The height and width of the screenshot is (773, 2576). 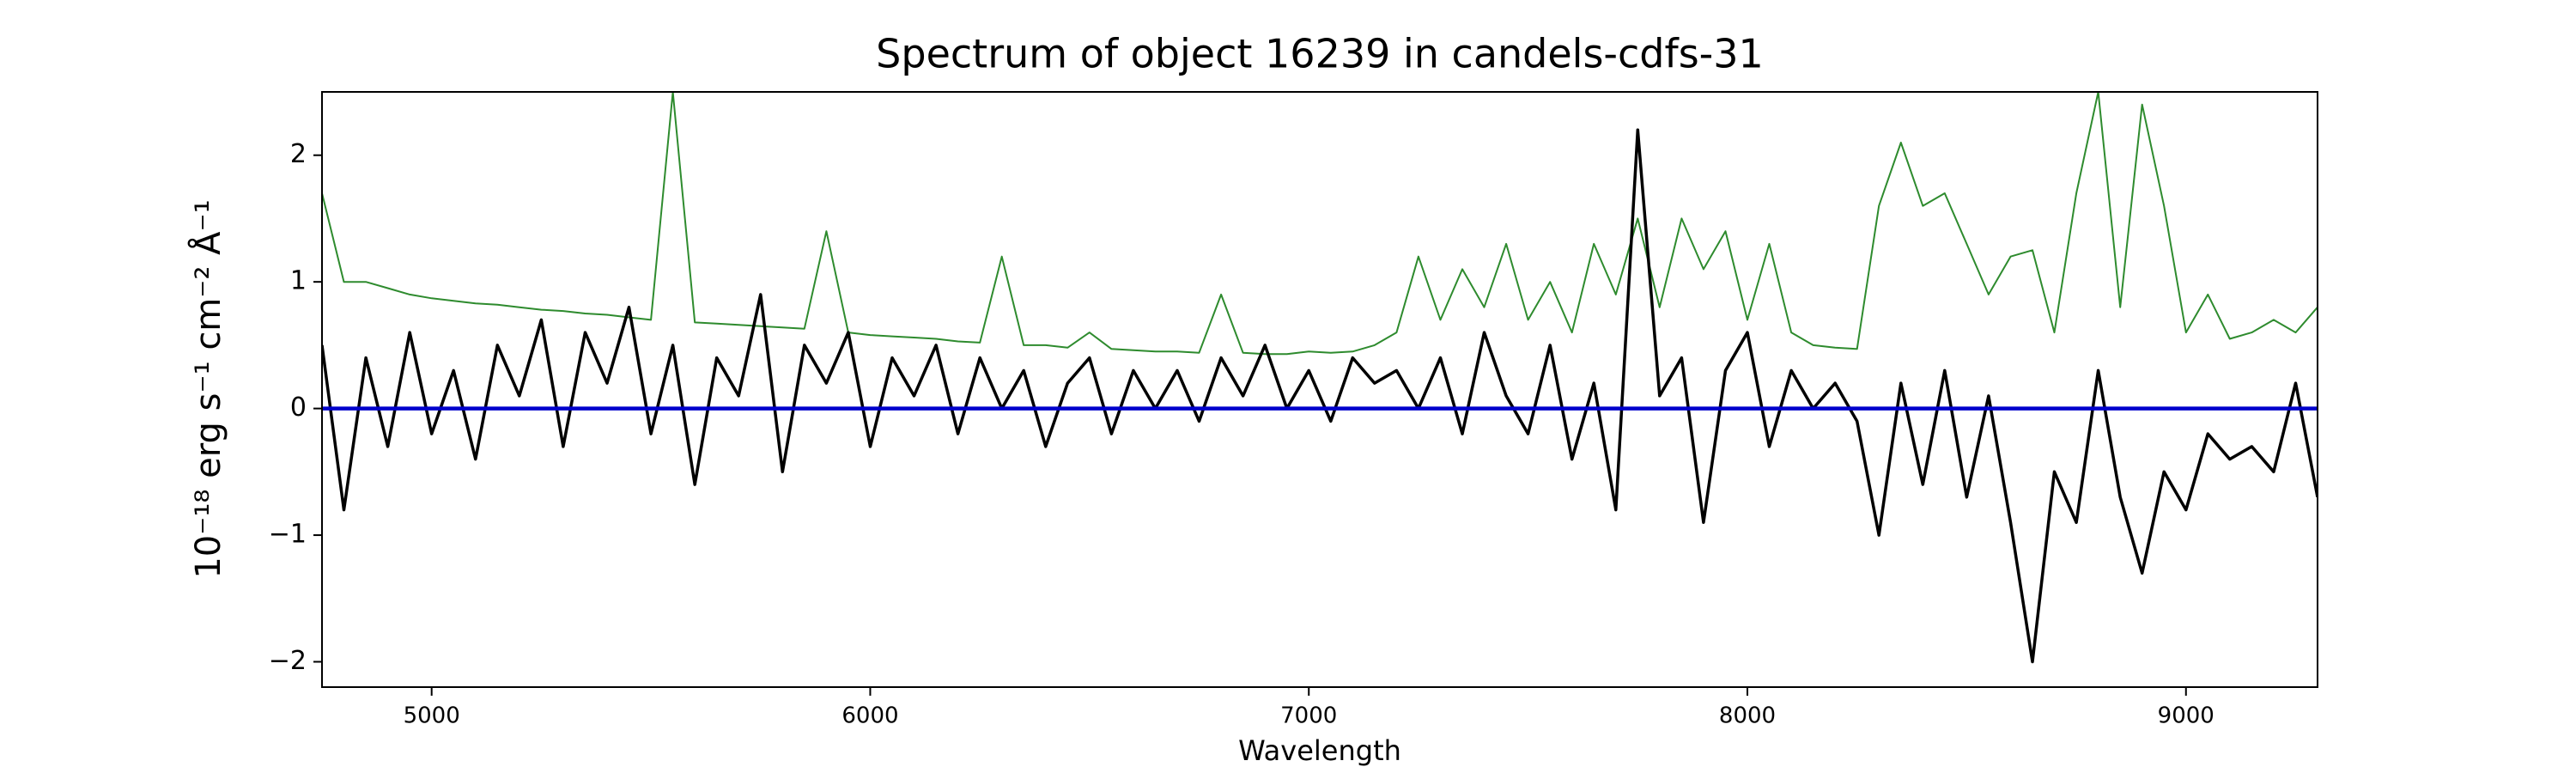 I want to click on y-tick-label: 1, so click(x=298, y=281).